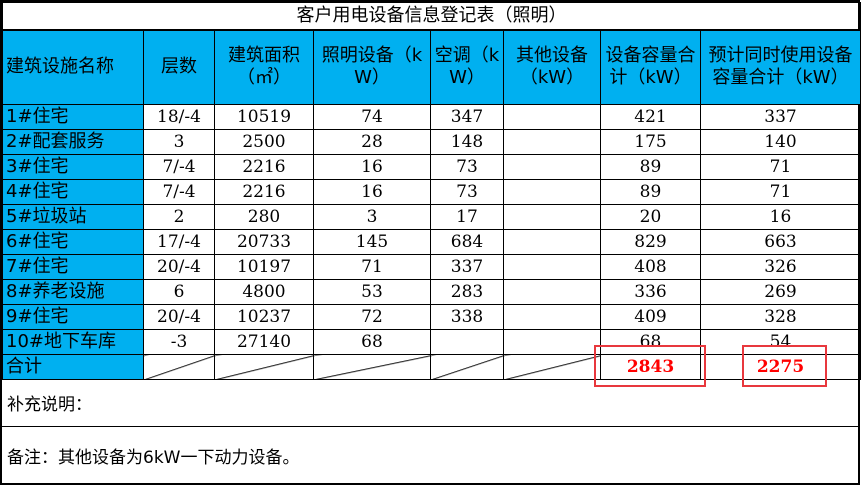 The image size is (862, 488). What do you see at coordinates (73, 267) in the screenshot?
I see `facility-name-cell: 7#住宅` at bounding box center [73, 267].